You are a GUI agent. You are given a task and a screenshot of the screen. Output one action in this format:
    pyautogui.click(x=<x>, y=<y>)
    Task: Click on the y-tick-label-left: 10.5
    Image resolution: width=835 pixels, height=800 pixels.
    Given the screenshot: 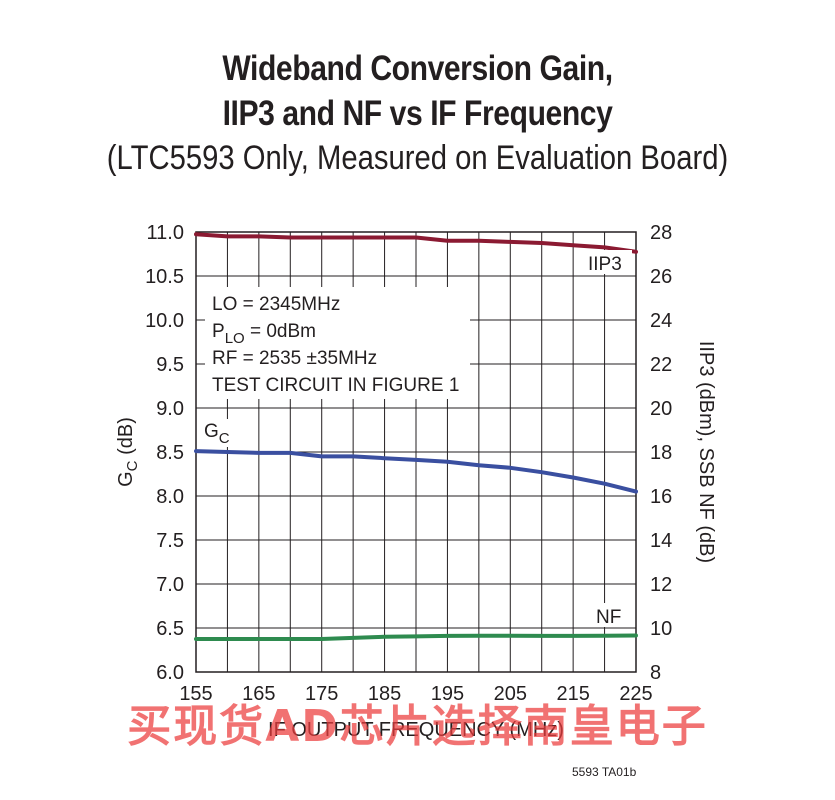 What is the action you would take?
    pyautogui.click(x=164, y=277)
    